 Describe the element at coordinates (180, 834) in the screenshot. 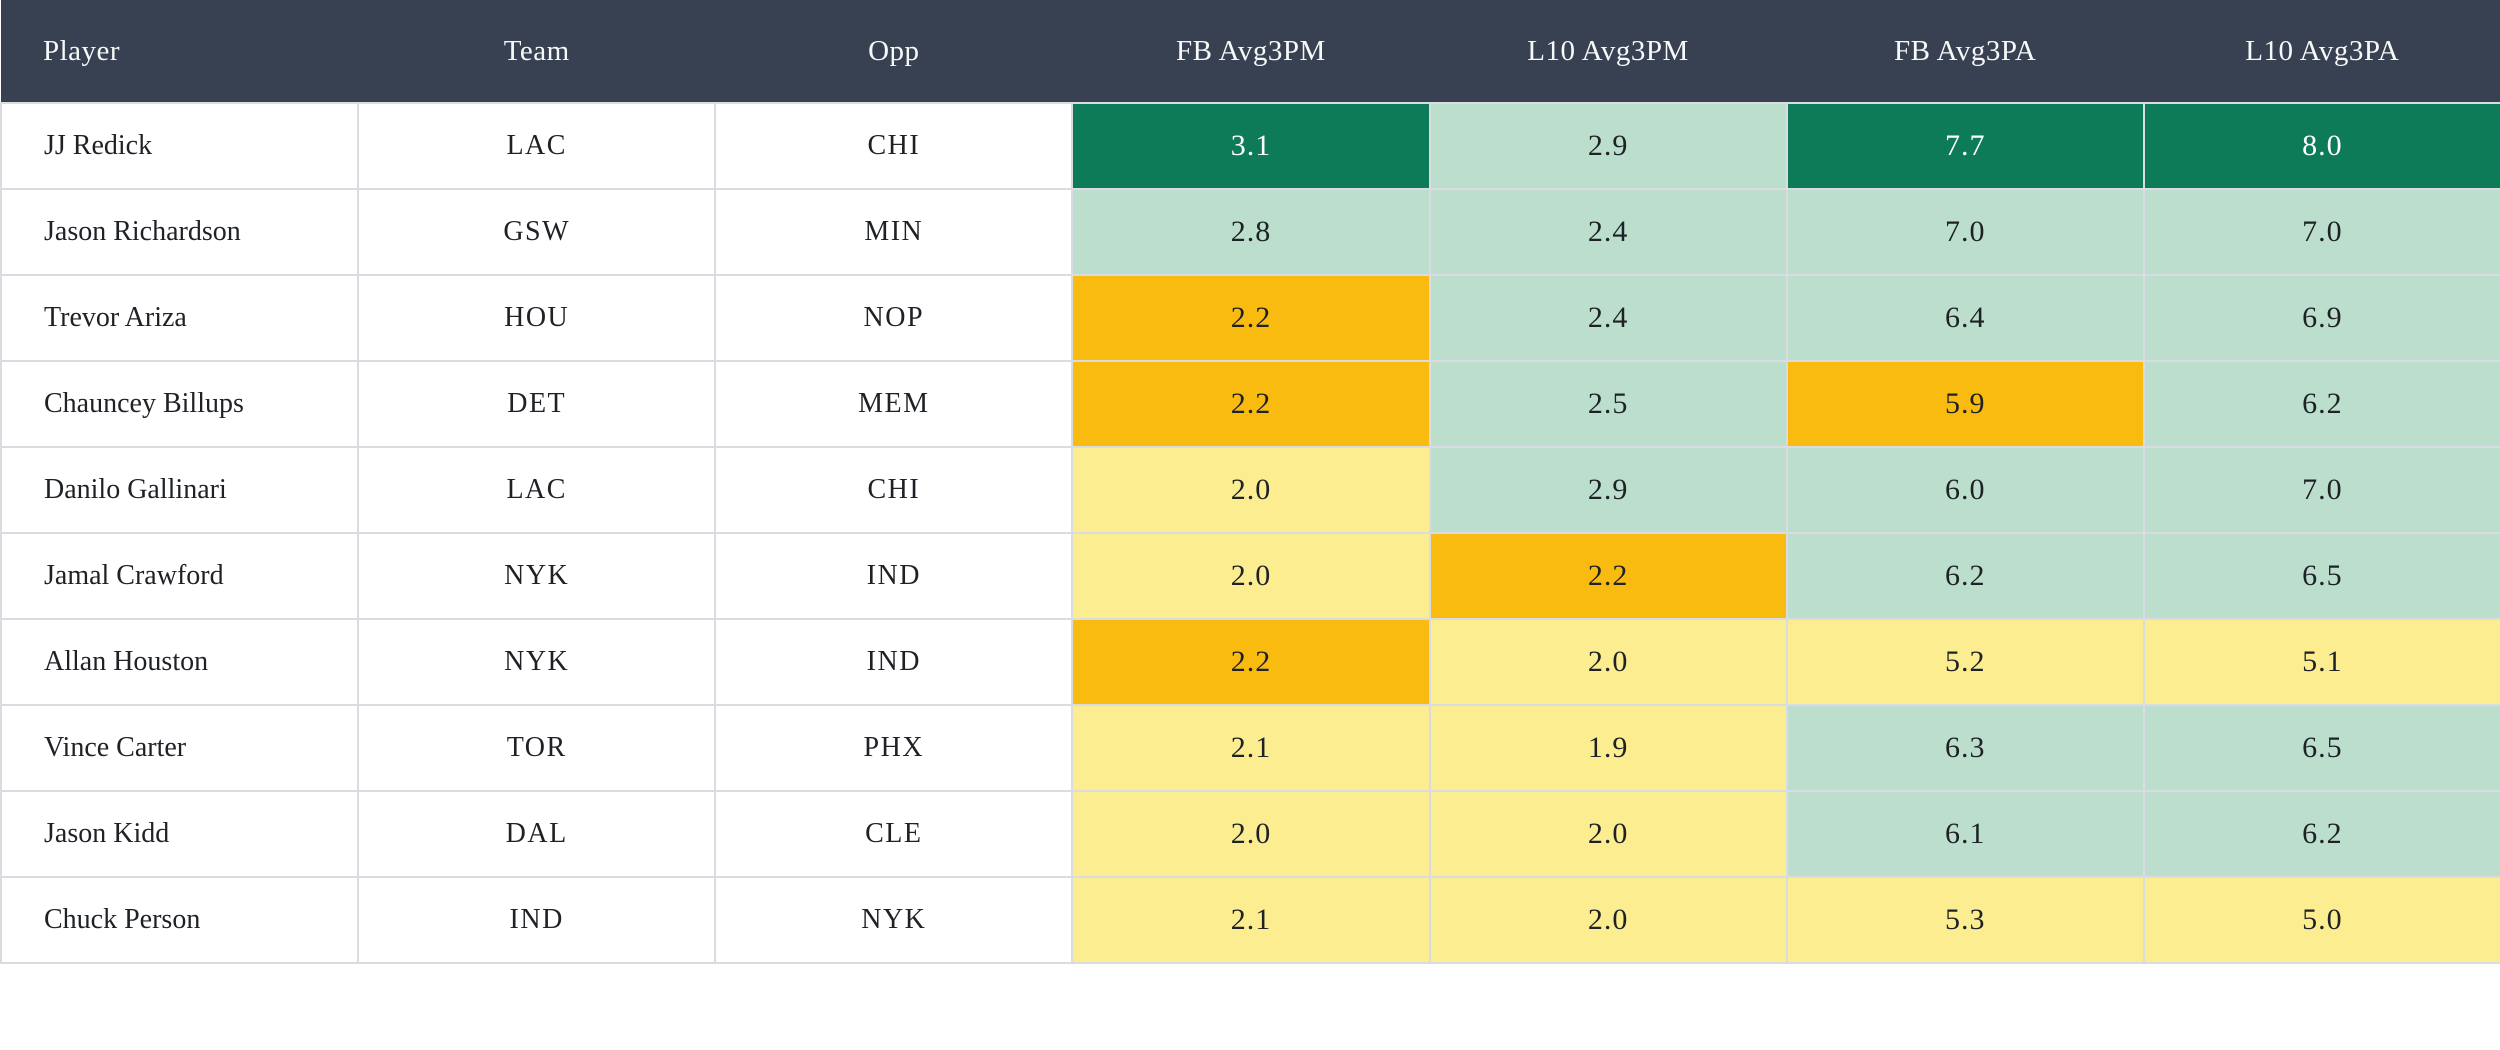

I see `player-cell: Jason Kidd` at that location.